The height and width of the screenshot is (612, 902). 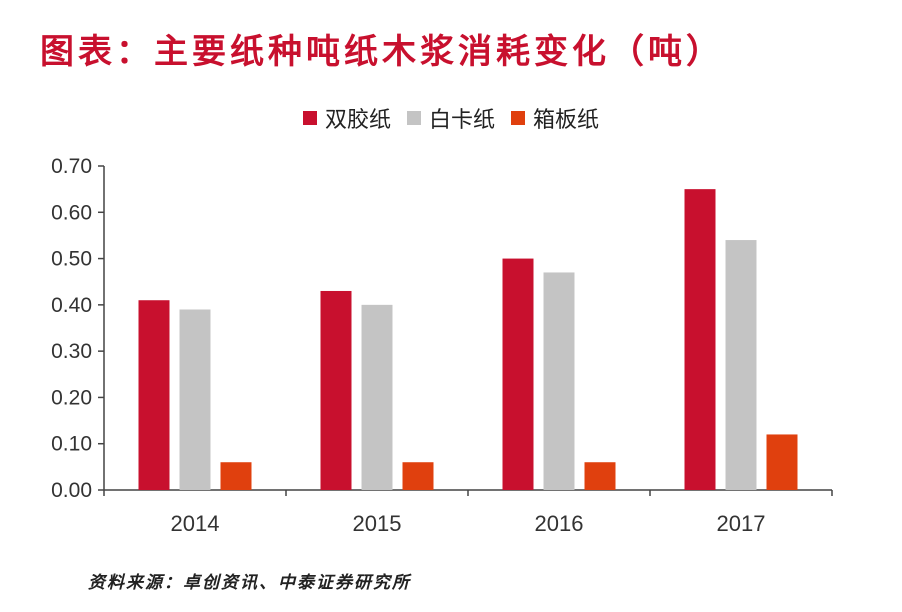 What do you see at coordinates (71, 259) in the screenshot?
I see `y-tick-label-5: 0.50` at bounding box center [71, 259].